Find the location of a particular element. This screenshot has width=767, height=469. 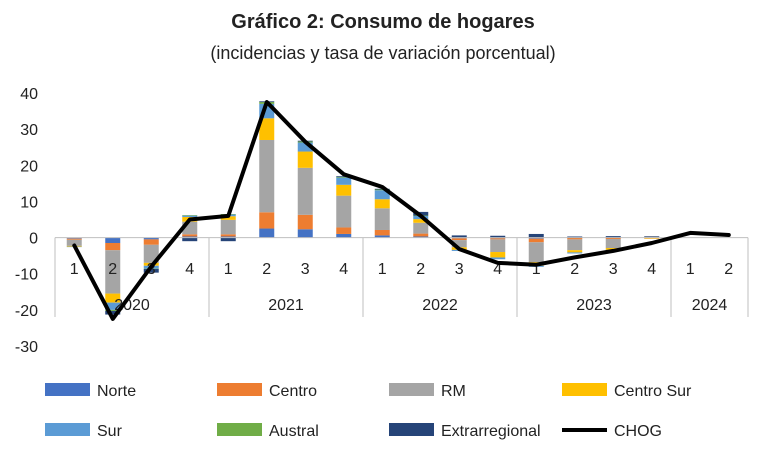

y-tick-label: -20 is located at coordinates (26, 311).